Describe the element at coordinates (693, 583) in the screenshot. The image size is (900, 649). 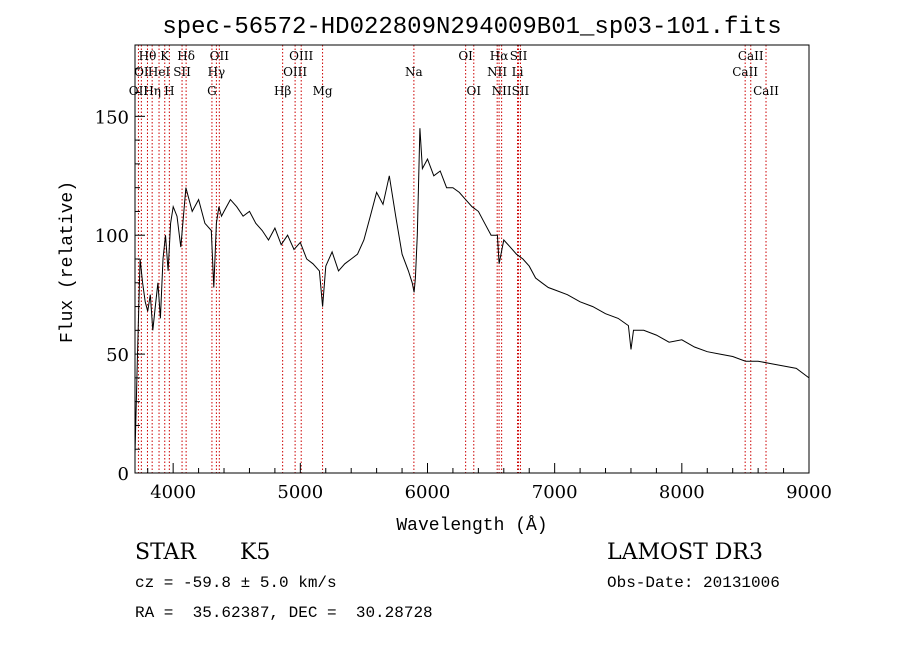
I see `obs-date: Obs-Date: 20131006` at that location.